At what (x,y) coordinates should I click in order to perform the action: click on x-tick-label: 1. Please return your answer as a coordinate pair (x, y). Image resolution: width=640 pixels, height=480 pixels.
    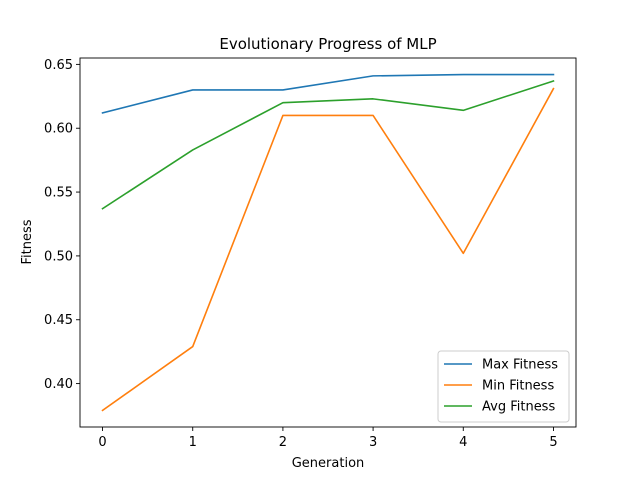
    Looking at the image, I should click on (193, 442).